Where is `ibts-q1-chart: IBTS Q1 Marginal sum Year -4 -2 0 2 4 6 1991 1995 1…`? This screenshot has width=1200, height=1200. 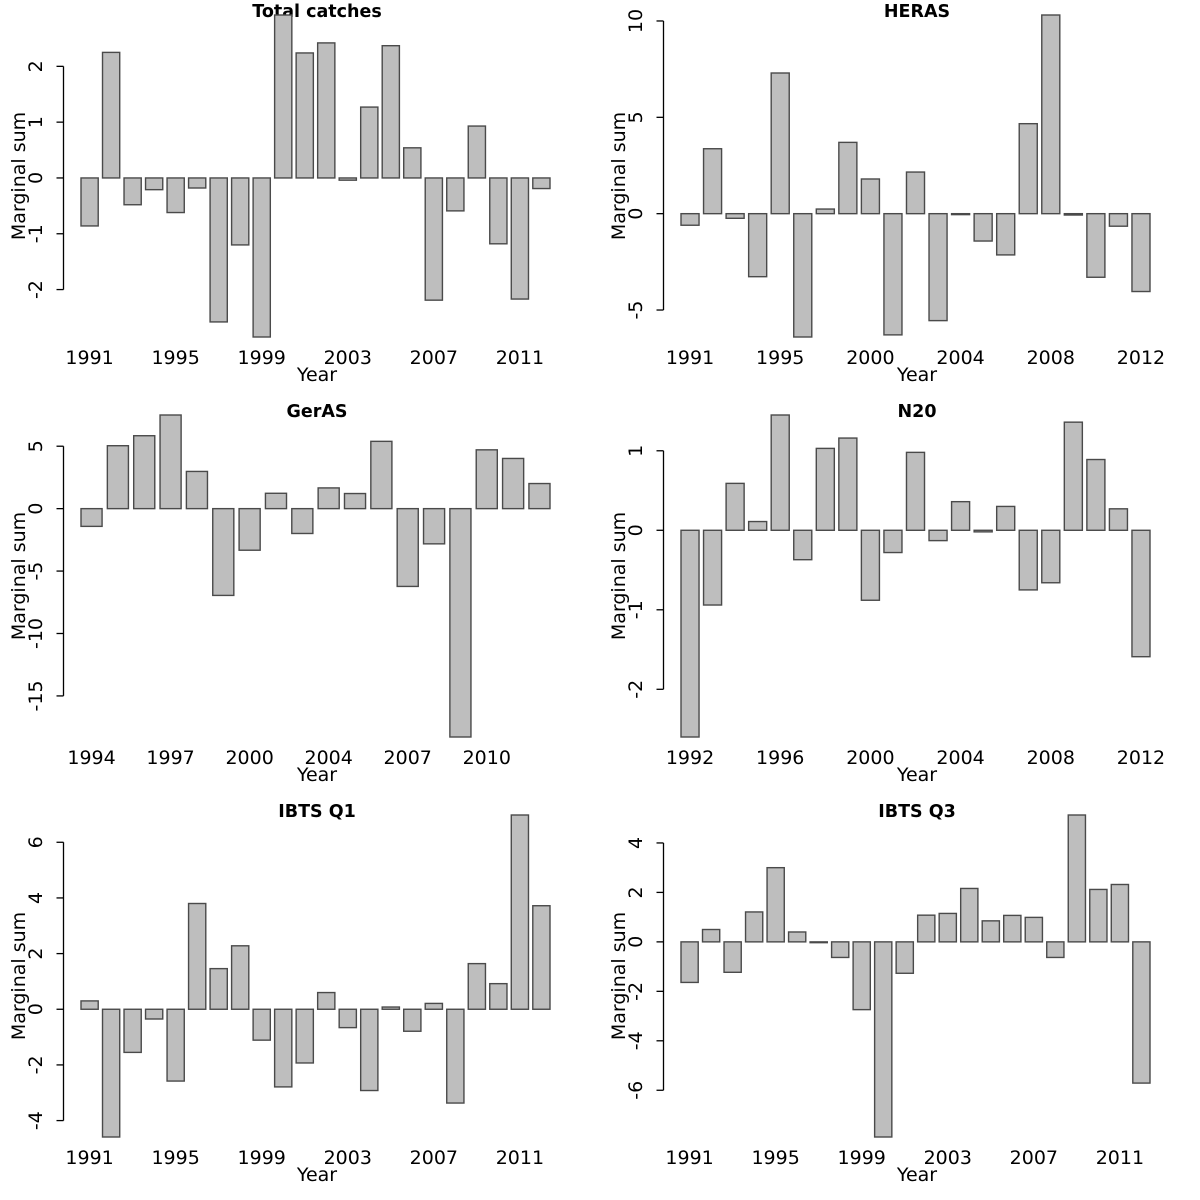 ibts-q1-chart: IBTS Q1 Marginal sum Year -4 -2 0 2 4 6 1991 1995 1… is located at coordinates (279, 994).